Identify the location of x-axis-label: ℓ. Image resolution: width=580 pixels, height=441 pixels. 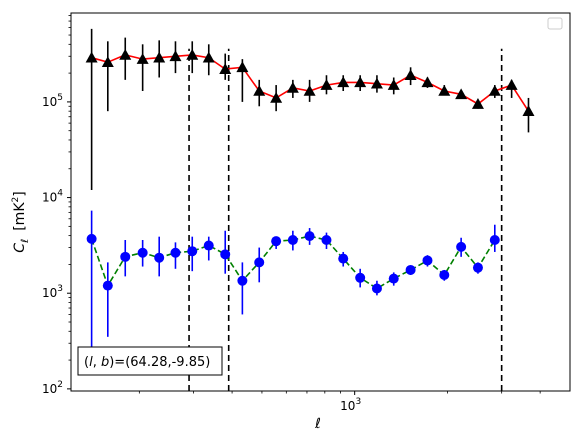
(317, 424).